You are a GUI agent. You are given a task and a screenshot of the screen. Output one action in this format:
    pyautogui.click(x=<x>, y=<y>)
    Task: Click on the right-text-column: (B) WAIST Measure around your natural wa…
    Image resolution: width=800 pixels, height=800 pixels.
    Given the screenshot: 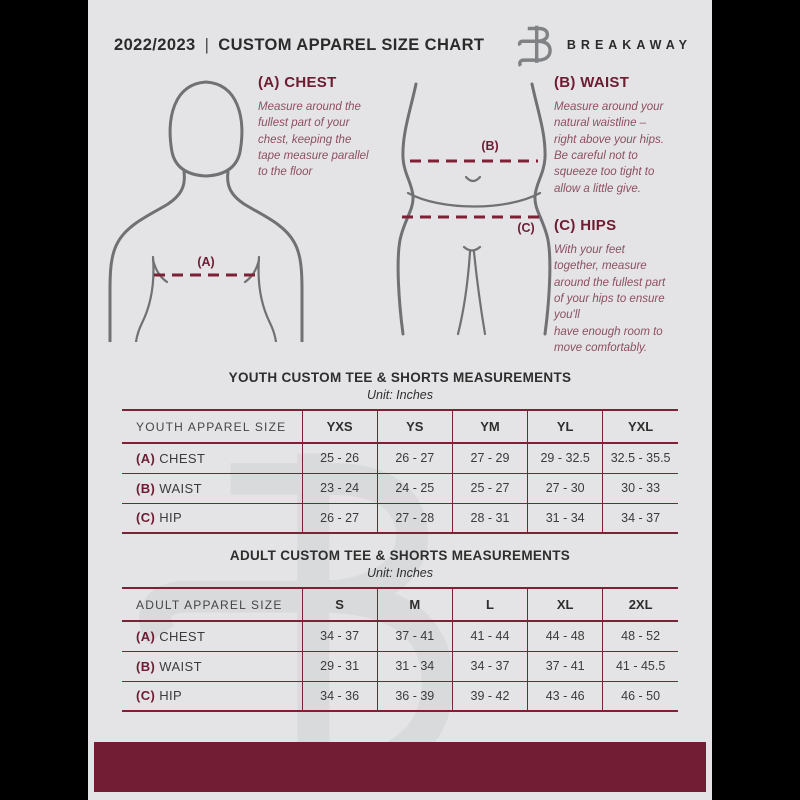 What is the action you would take?
    pyautogui.click(x=630, y=215)
    